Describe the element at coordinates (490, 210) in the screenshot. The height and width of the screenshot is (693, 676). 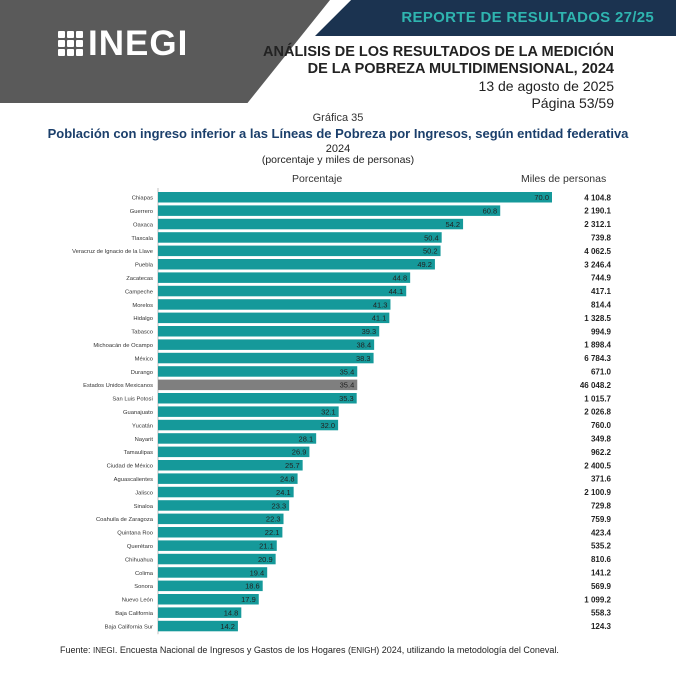
I see `value-label: 60.8` at that location.